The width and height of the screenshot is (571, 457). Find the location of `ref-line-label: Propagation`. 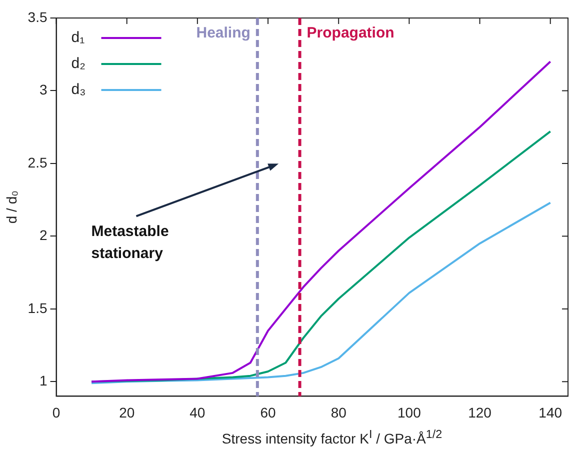

ref-line-label: Propagation is located at coordinates (350, 33).